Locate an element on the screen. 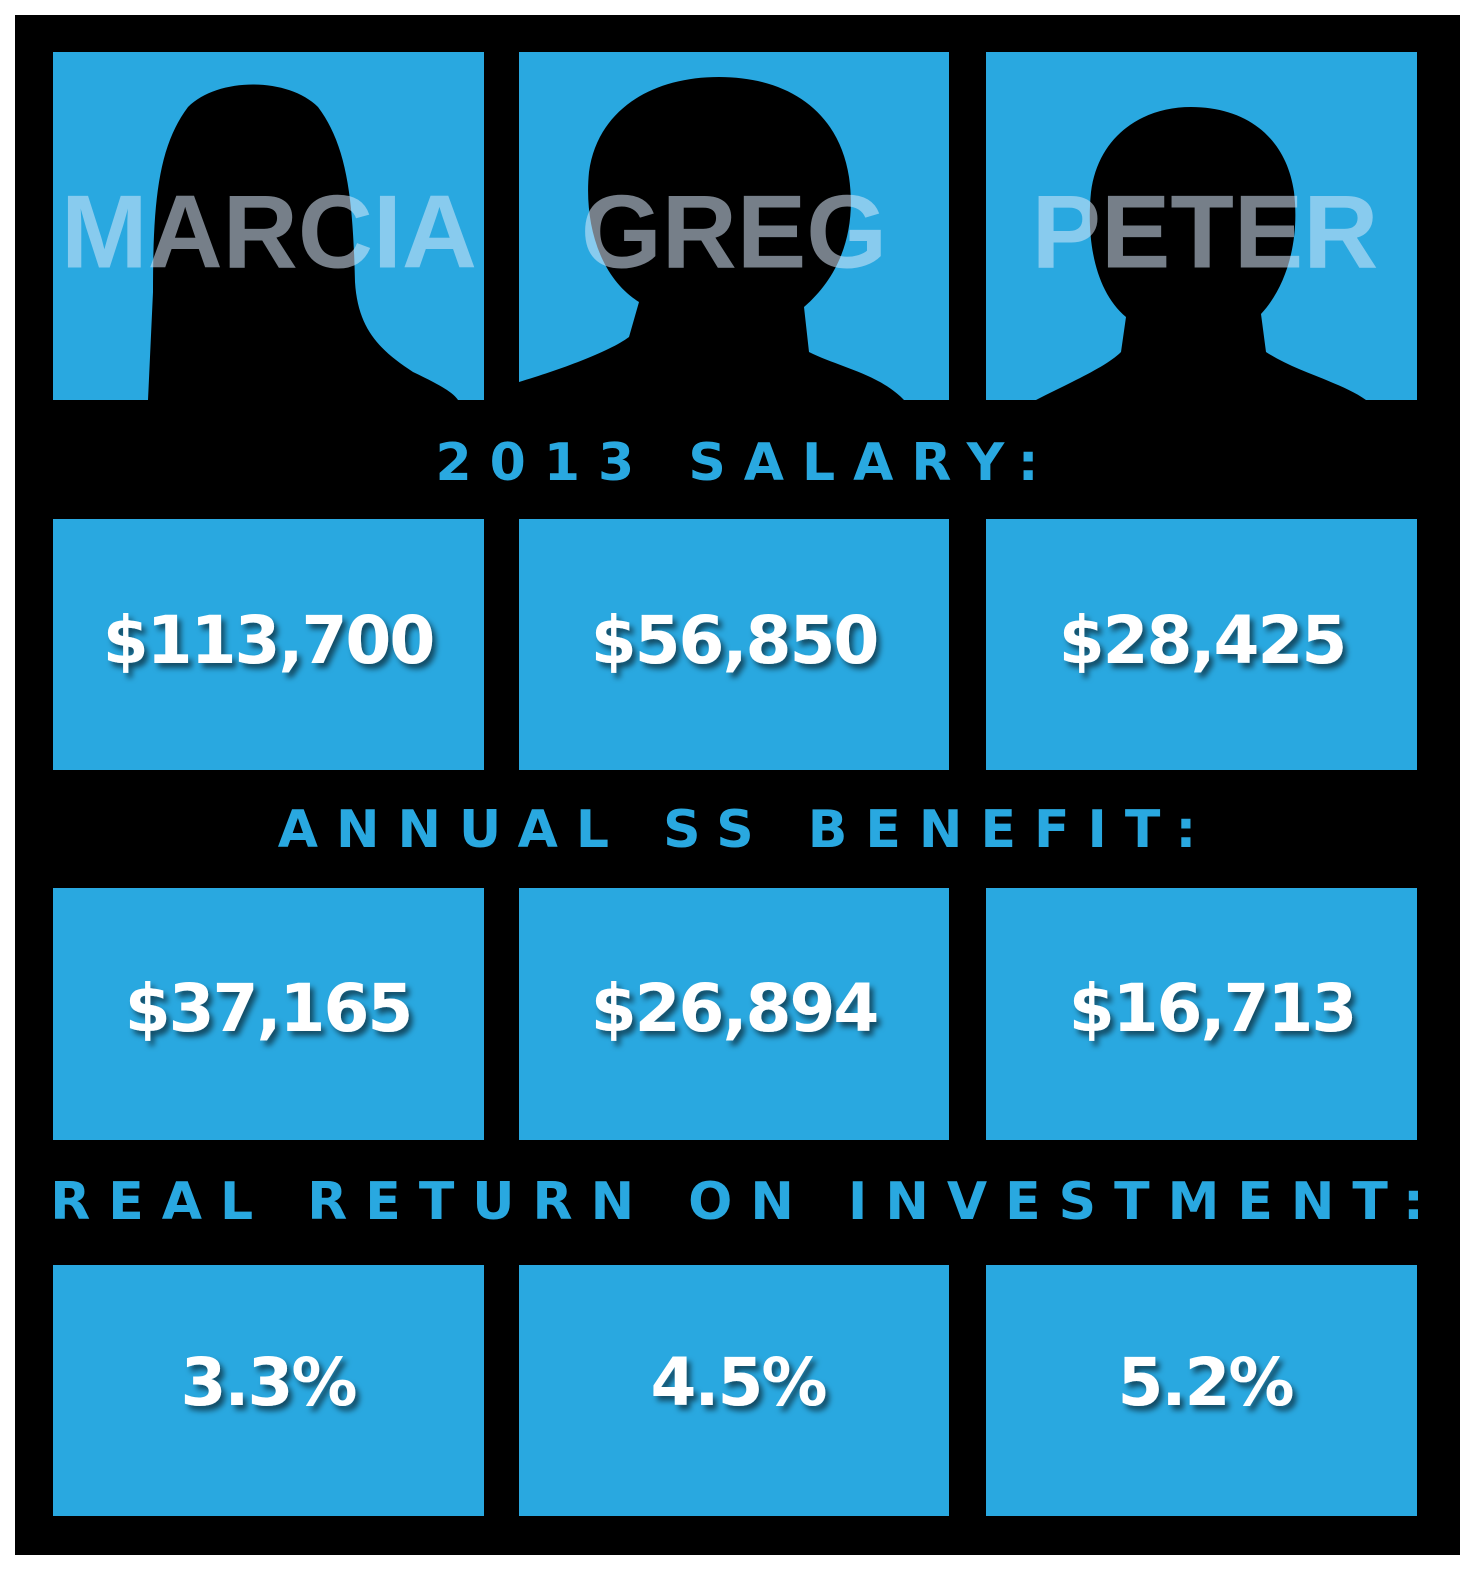 The height and width of the screenshot is (1575, 1480). value: 5.2% is located at coordinates (1205, 1382).